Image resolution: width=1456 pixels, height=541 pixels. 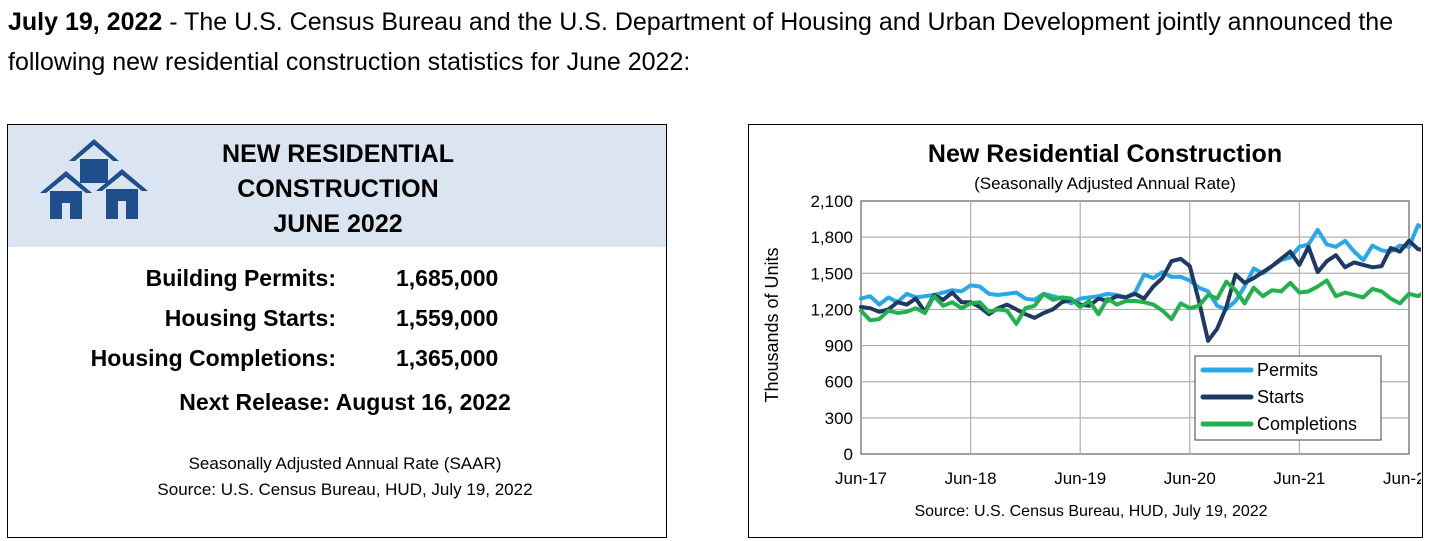 What do you see at coordinates (1402, 478) in the screenshot?
I see `x-tick-label: Jun-22` at bounding box center [1402, 478].